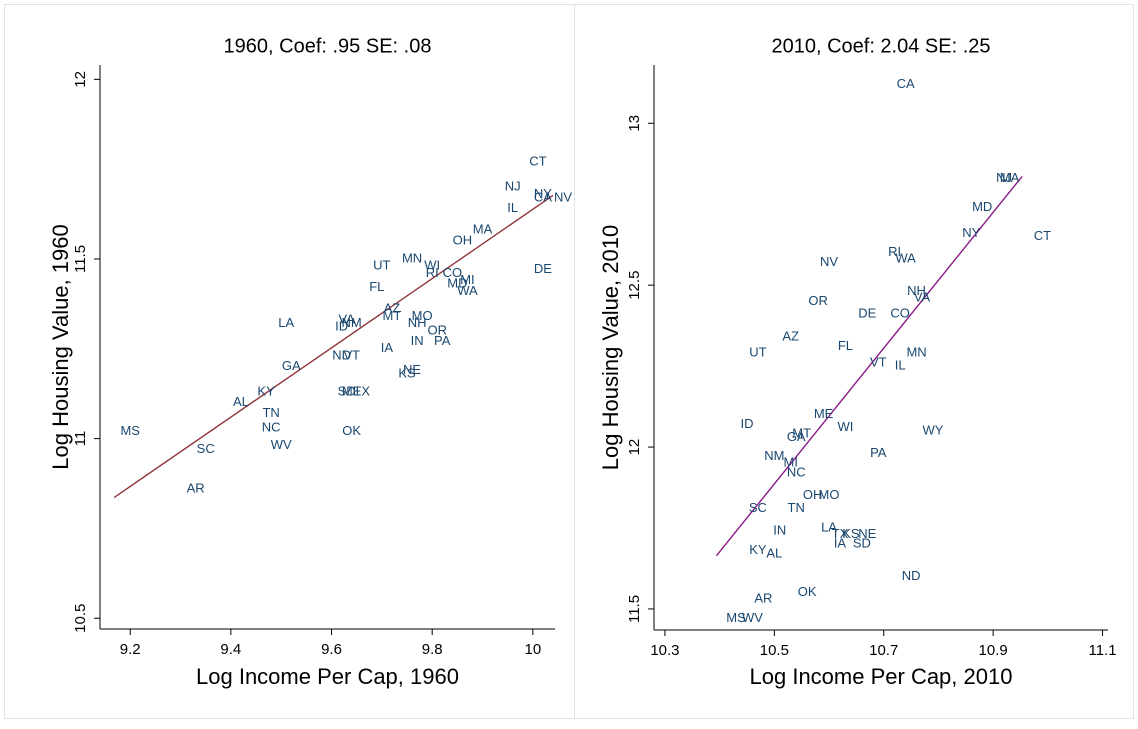 Image resolution: width=1138 pixels, height=729 pixels. What do you see at coordinates (328, 46) in the screenshot?
I see `chart-title: 1960, Coef: .95 SE: .08` at bounding box center [328, 46].